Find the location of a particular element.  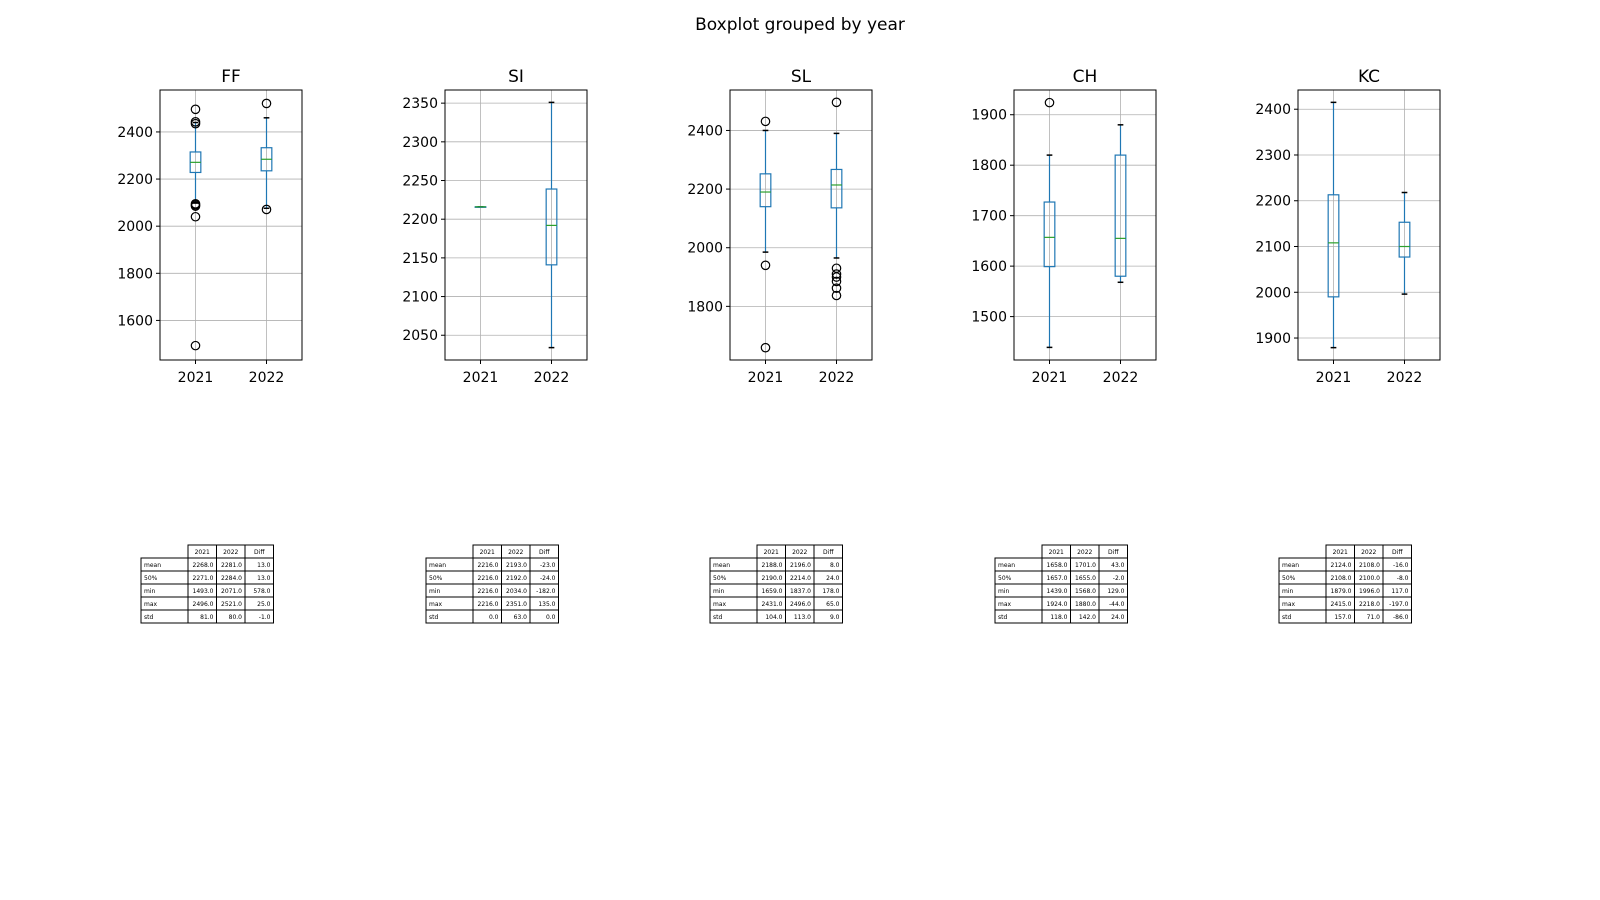

box-sl-2022 is located at coordinates (836, 199).